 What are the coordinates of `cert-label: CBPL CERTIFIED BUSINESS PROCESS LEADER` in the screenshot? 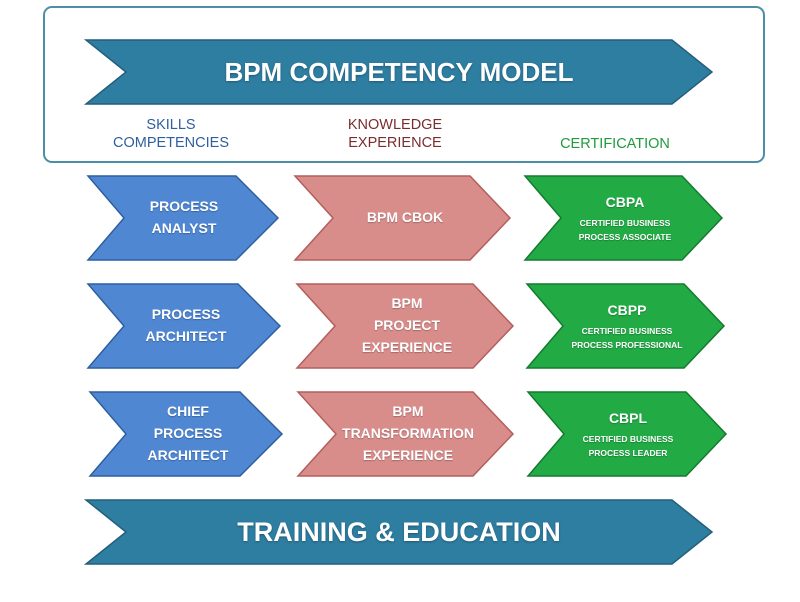 It's located at (628, 434).